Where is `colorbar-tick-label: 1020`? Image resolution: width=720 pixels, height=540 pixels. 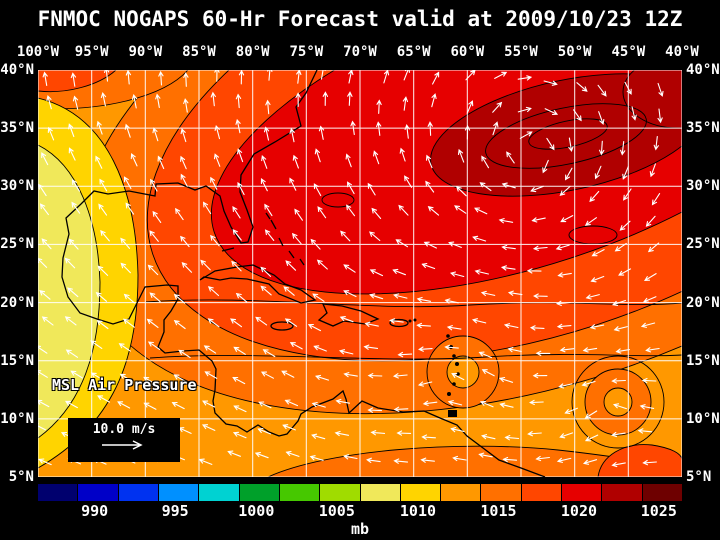 colorbar-tick-label: 1020 is located at coordinates (579, 511).